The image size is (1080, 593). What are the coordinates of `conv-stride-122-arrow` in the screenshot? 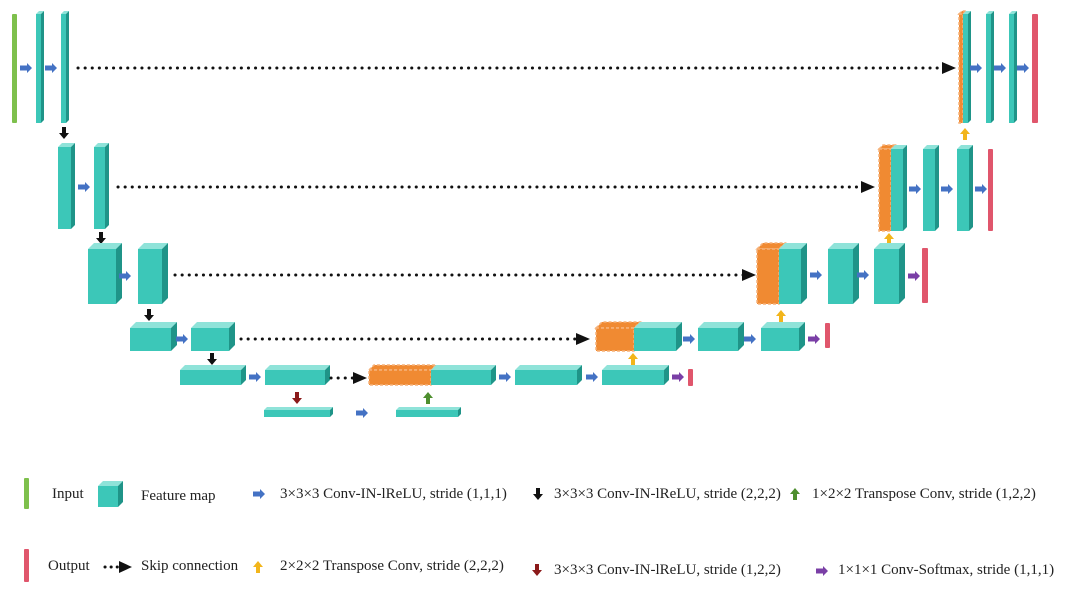 It's located at (297, 398).